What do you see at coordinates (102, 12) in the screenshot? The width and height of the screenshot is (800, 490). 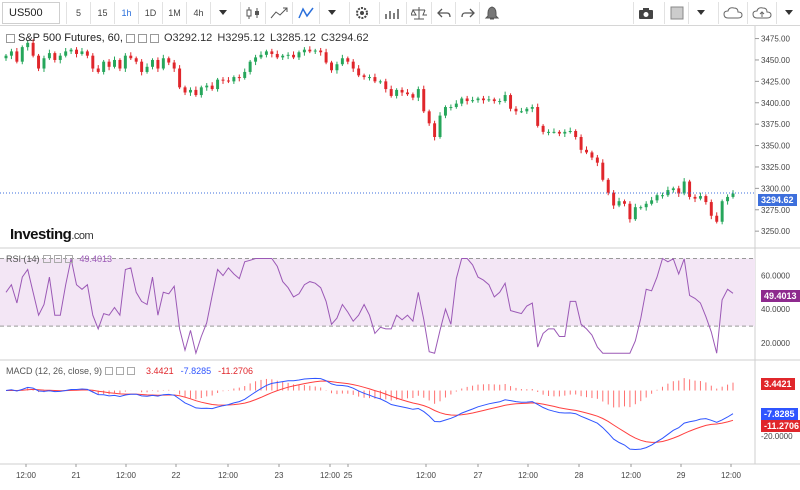 I see `interval-15-button: 15` at bounding box center [102, 12].